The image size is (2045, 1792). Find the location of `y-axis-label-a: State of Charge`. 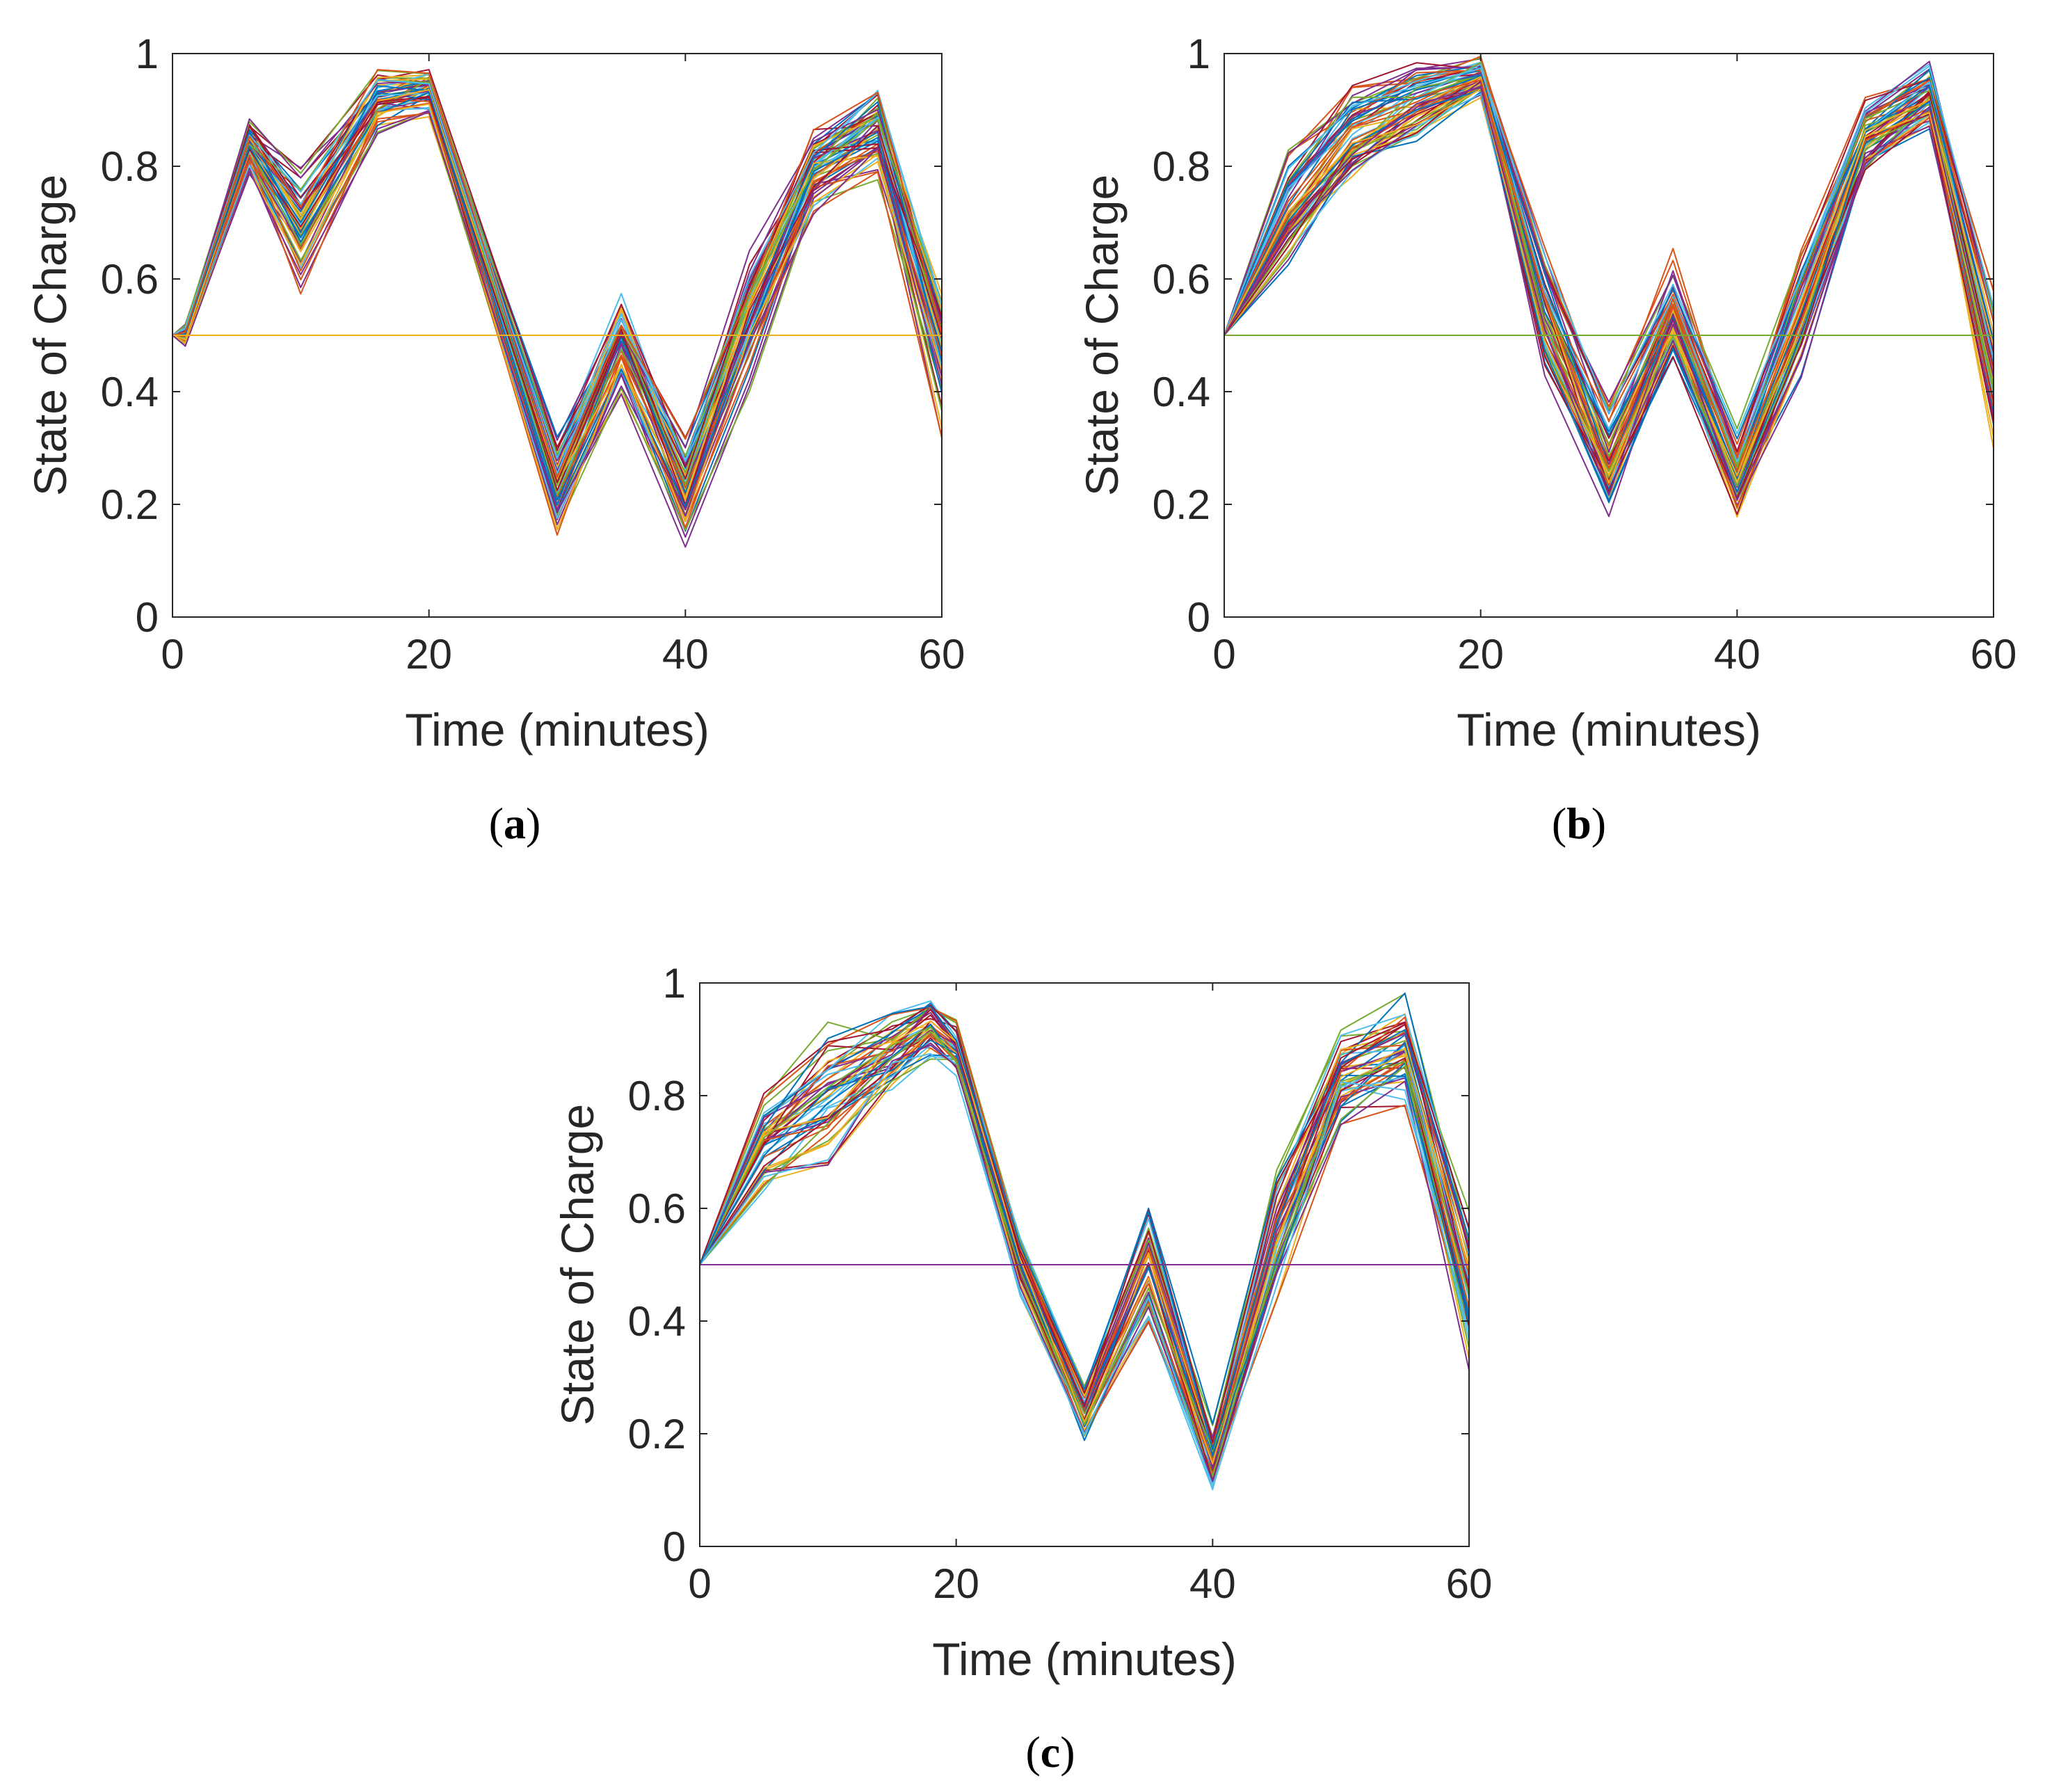

y-axis-label-a: State of Charge is located at coordinates (50, 335).